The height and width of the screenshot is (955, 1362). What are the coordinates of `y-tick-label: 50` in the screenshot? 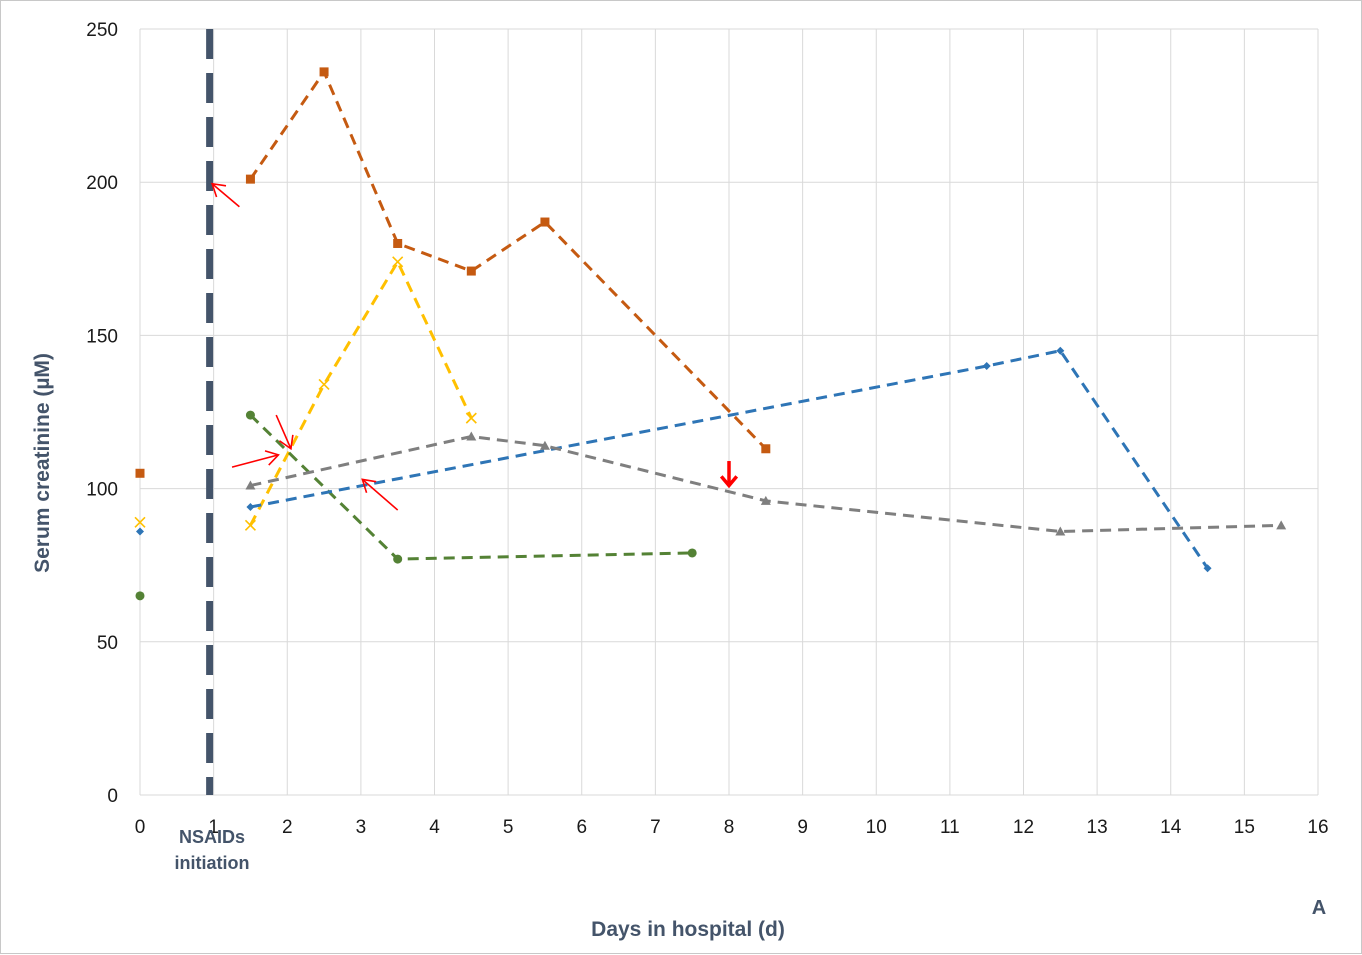 It's located at (107, 643).